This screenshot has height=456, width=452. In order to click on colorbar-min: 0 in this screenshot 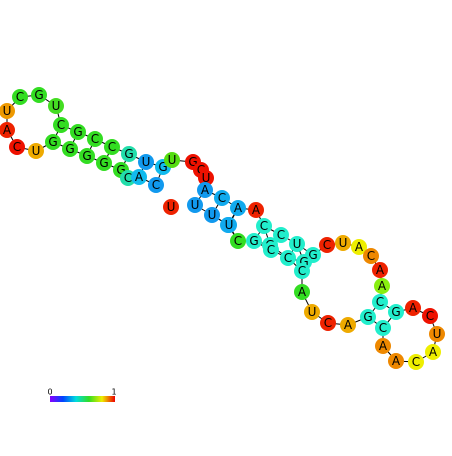, I will do `click(49, 392)`.